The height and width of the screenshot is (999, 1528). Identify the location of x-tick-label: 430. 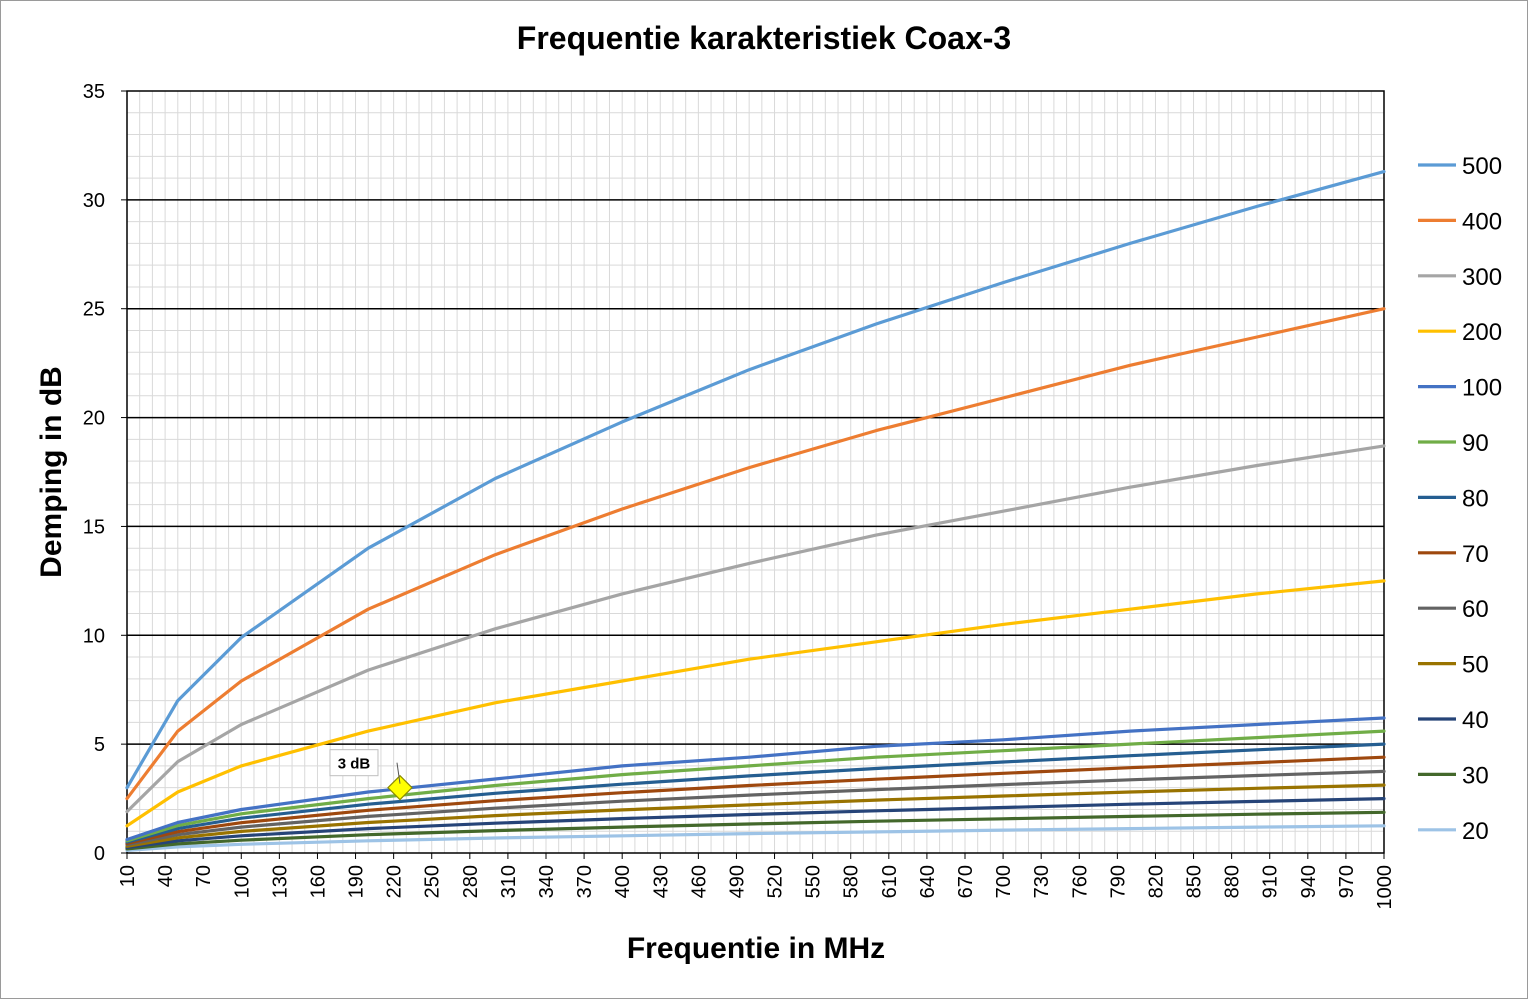
(661, 881).